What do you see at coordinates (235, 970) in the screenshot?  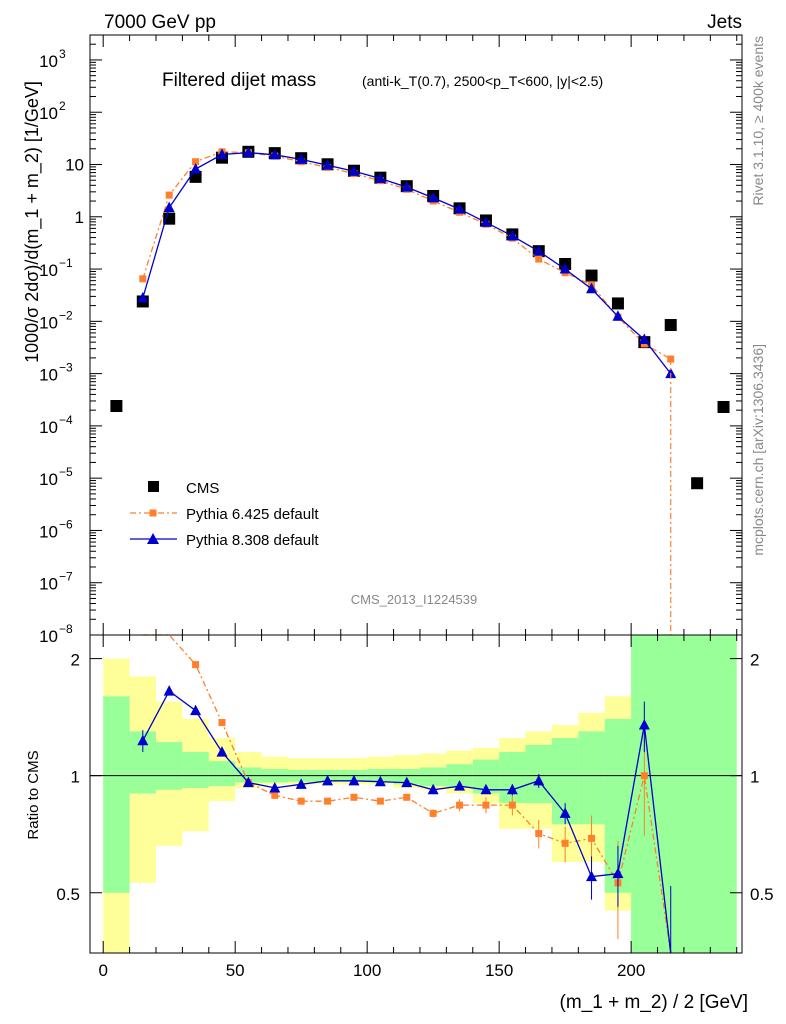 I see `x-tick-label: 50` at bounding box center [235, 970].